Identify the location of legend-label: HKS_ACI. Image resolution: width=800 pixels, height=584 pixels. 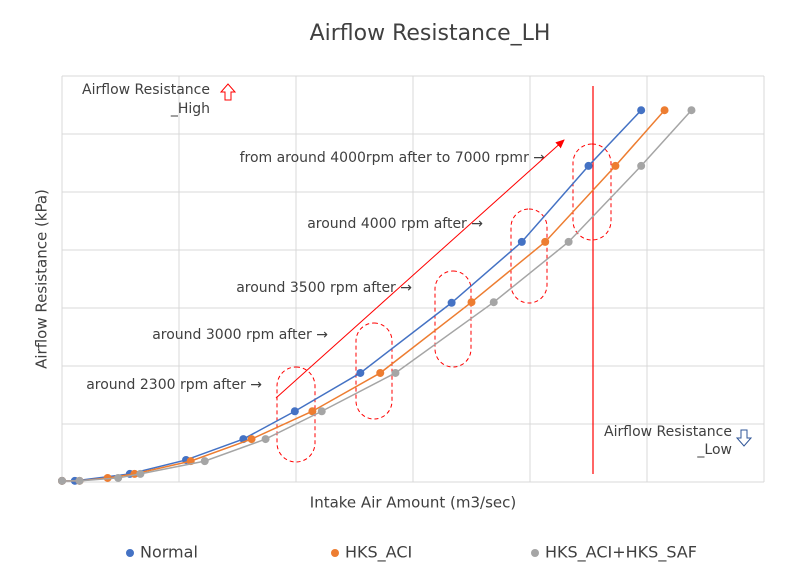
(378, 553).